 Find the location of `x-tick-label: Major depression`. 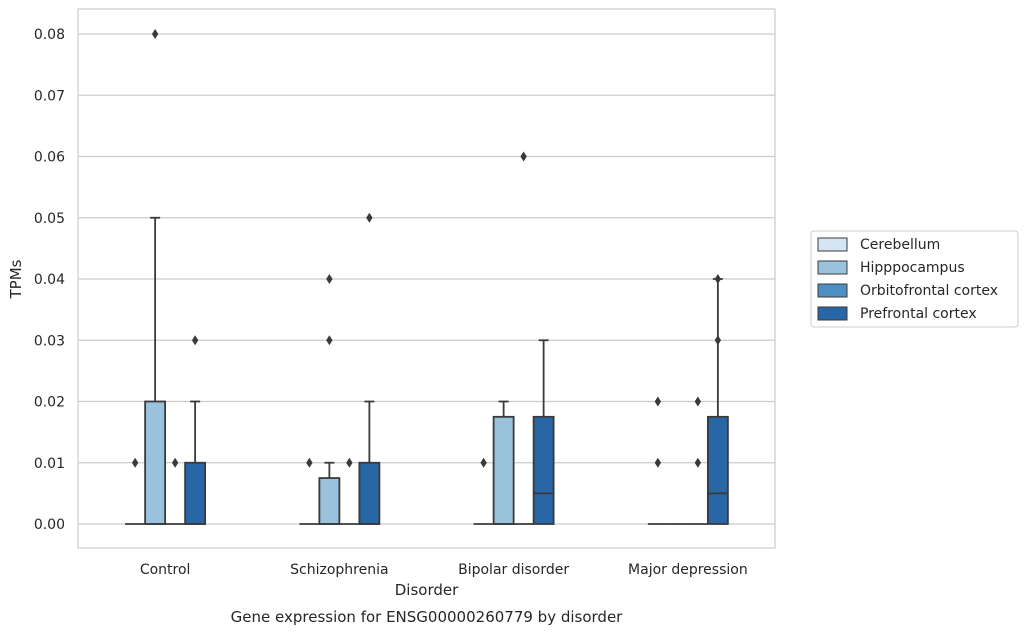

x-tick-label: Major depression is located at coordinates (688, 570).